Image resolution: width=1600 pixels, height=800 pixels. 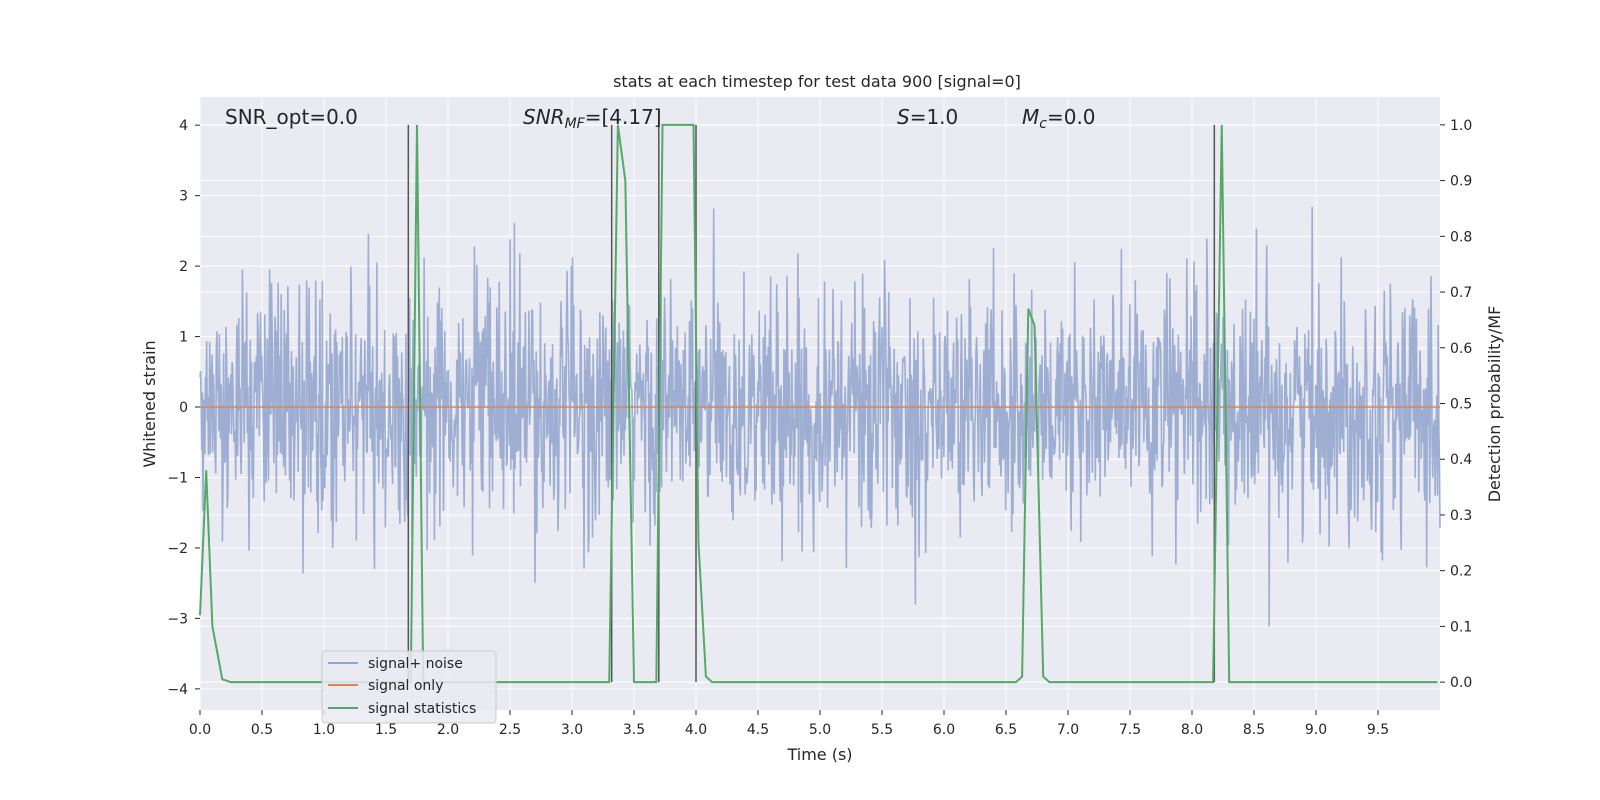 What do you see at coordinates (1461, 237) in the screenshot?
I see `y-right-tick-label: 0.8` at bounding box center [1461, 237].